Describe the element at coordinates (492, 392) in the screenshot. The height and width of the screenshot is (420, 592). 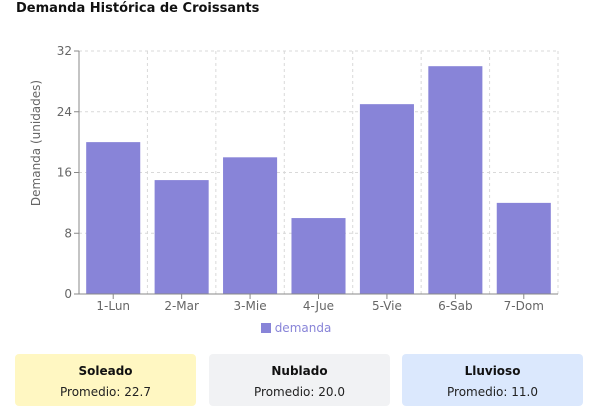
I see `weather-card-average: Promedio: 11.0` at that location.